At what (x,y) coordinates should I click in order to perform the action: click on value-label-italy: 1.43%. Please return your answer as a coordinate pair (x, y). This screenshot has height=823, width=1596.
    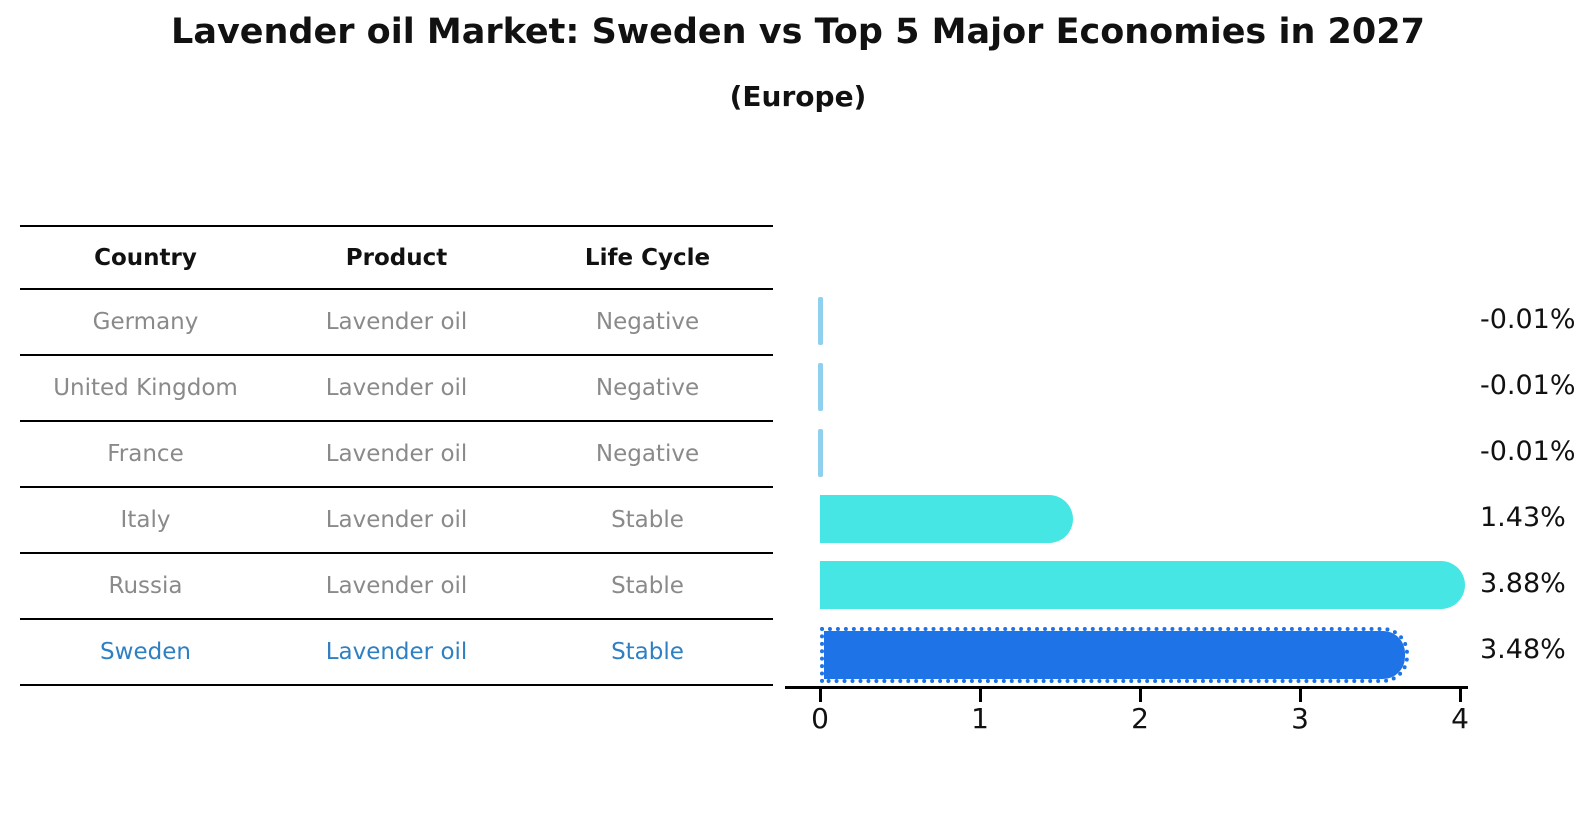
    Looking at the image, I should click on (1523, 517).